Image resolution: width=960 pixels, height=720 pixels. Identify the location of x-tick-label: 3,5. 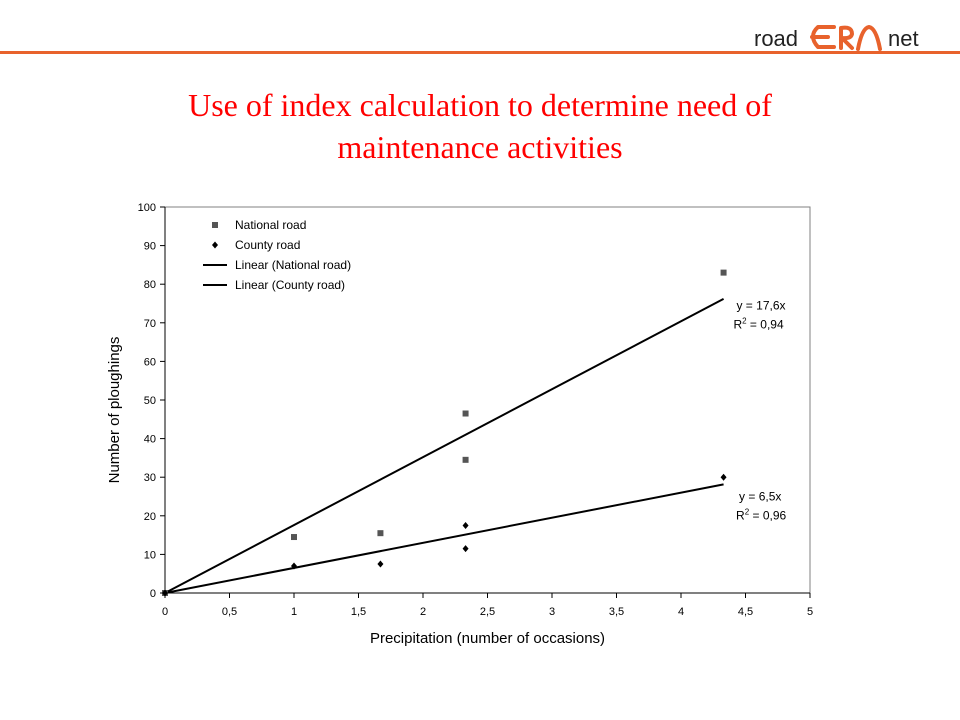
(616, 612).